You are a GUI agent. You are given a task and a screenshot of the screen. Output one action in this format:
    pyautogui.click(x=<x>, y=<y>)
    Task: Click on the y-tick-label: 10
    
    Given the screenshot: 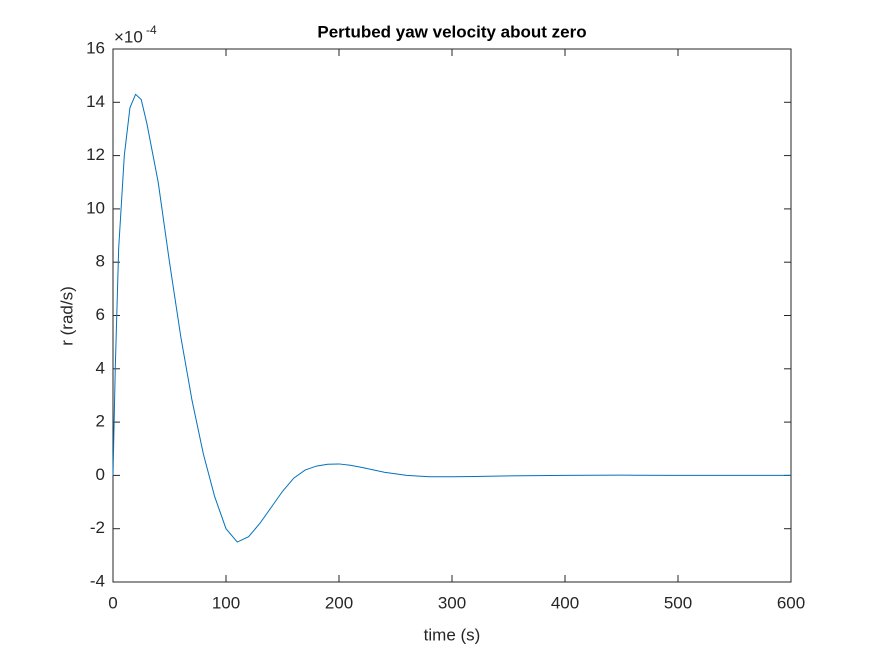 What is the action you would take?
    pyautogui.click(x=95, y=207)
    